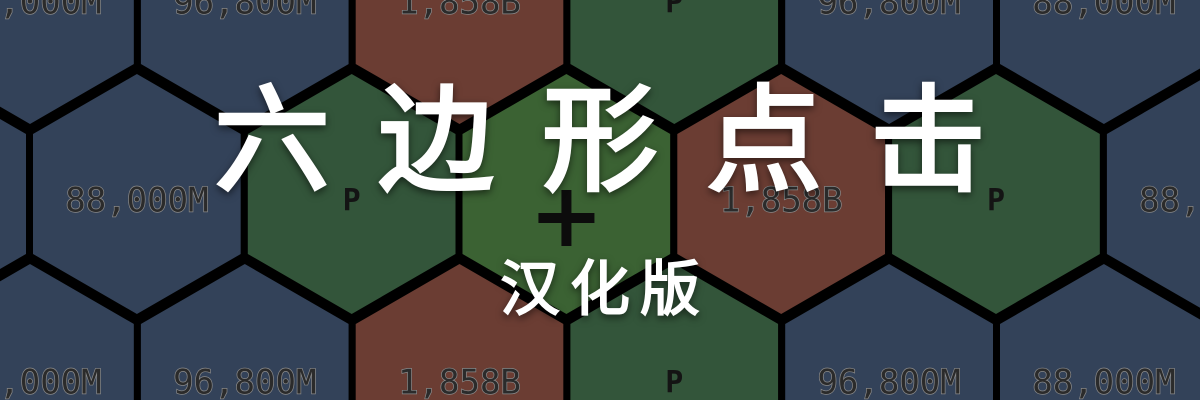 Image resolution: width=1200 pixels, height=400 pixels. Describe the element at coordinates (889, 328) in the screenshot. I see `hex-tile: 96,800M` at that location.